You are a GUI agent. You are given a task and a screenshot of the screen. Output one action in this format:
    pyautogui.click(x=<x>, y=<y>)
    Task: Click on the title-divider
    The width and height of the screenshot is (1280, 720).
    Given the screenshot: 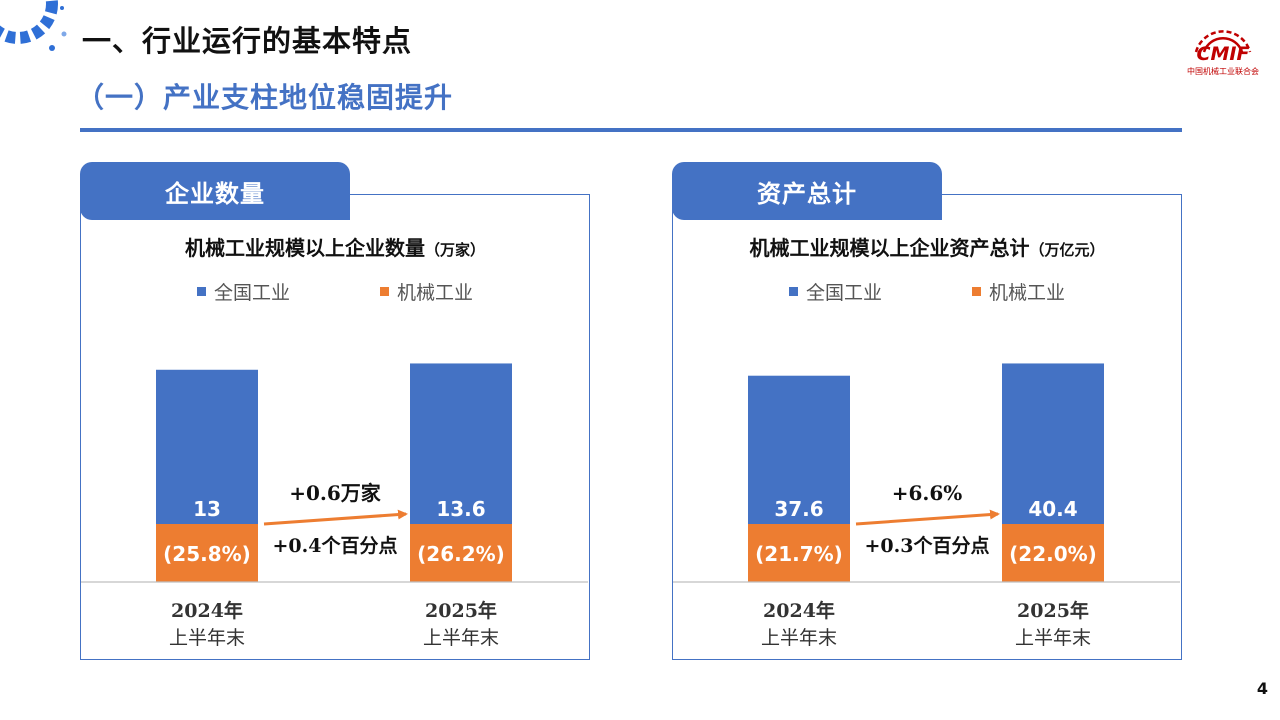 What is the action you would take?
    pyautogui.click(x=631, y=130)
    